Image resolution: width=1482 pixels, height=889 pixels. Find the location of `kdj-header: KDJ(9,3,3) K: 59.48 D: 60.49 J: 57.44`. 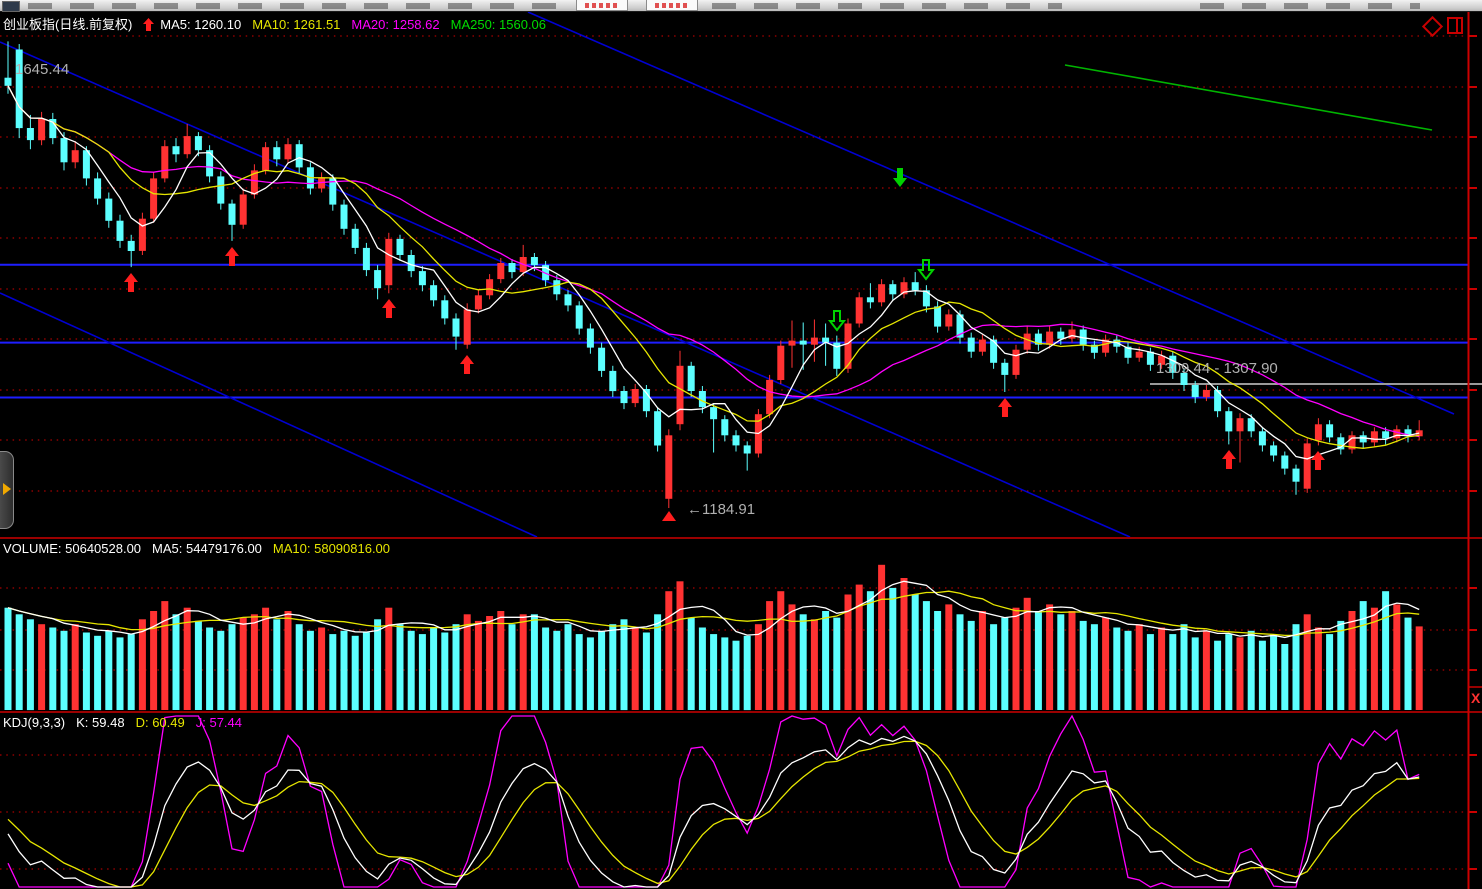

kdj-header: KDJ(9,3,3) K: 59.48 D: 60.49 J: 57.44 is located at coordinates (128, 722).